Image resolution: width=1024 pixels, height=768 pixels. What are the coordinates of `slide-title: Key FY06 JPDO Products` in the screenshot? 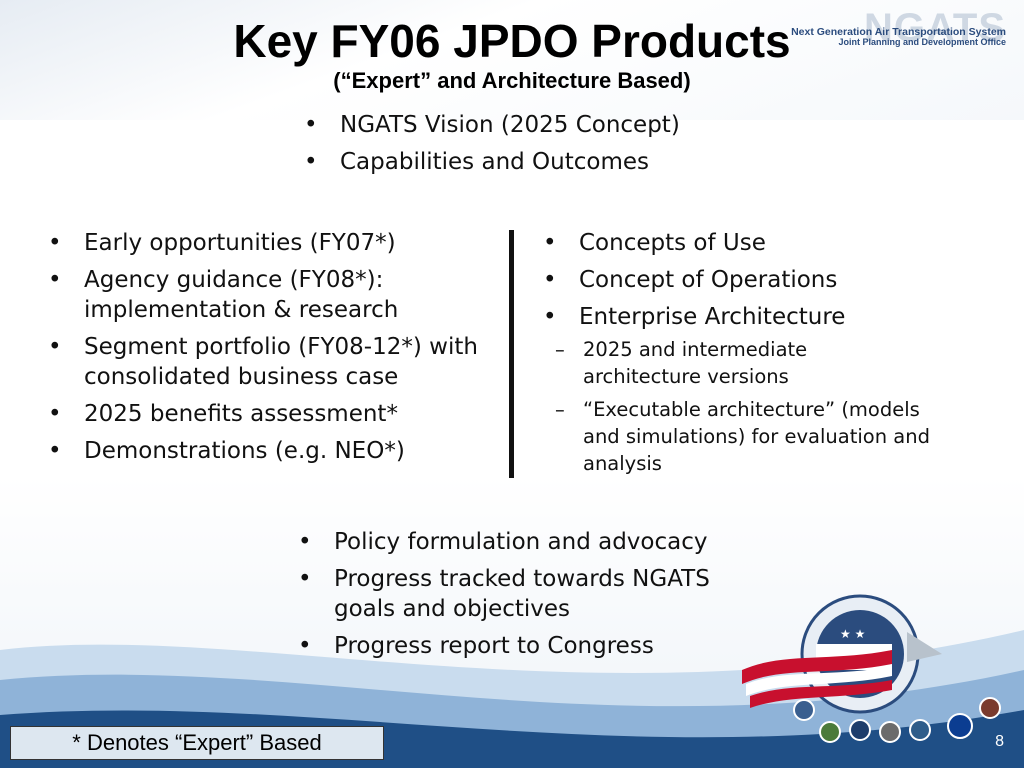 It's located at (512, 41).